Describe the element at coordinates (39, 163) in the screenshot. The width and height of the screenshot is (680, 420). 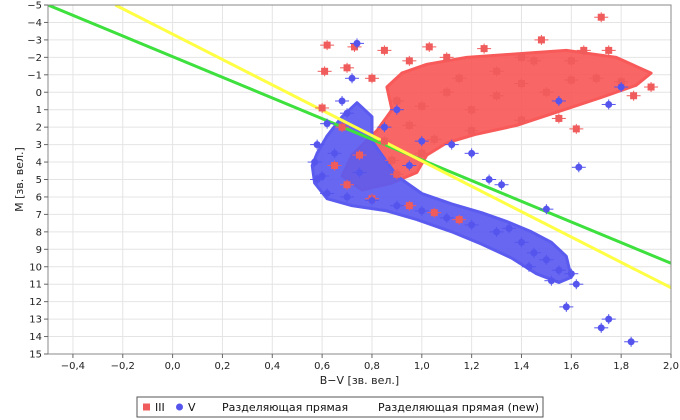
I see `y-tick-label: 4` at that location.